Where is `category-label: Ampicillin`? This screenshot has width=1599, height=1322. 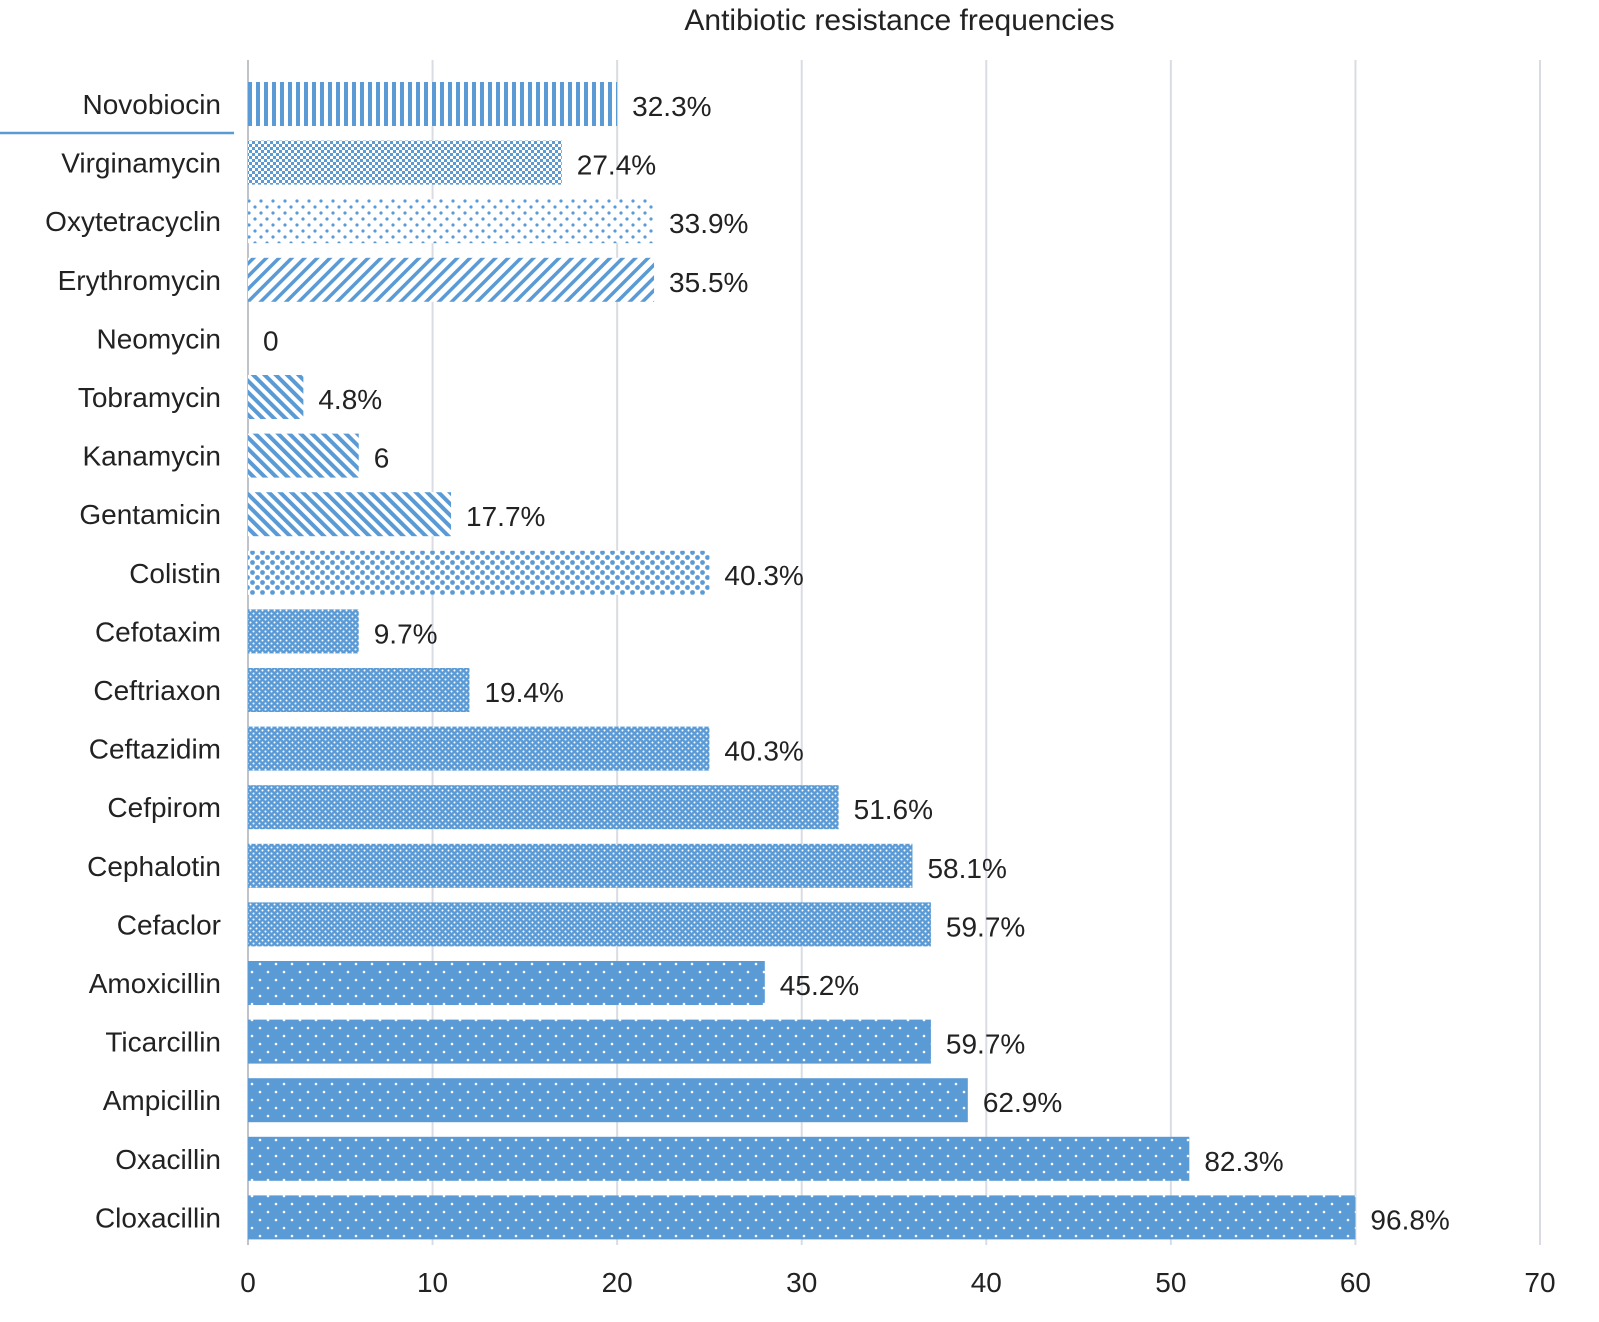 category-label: Ampicillin is located at coordinates (162, 1100).